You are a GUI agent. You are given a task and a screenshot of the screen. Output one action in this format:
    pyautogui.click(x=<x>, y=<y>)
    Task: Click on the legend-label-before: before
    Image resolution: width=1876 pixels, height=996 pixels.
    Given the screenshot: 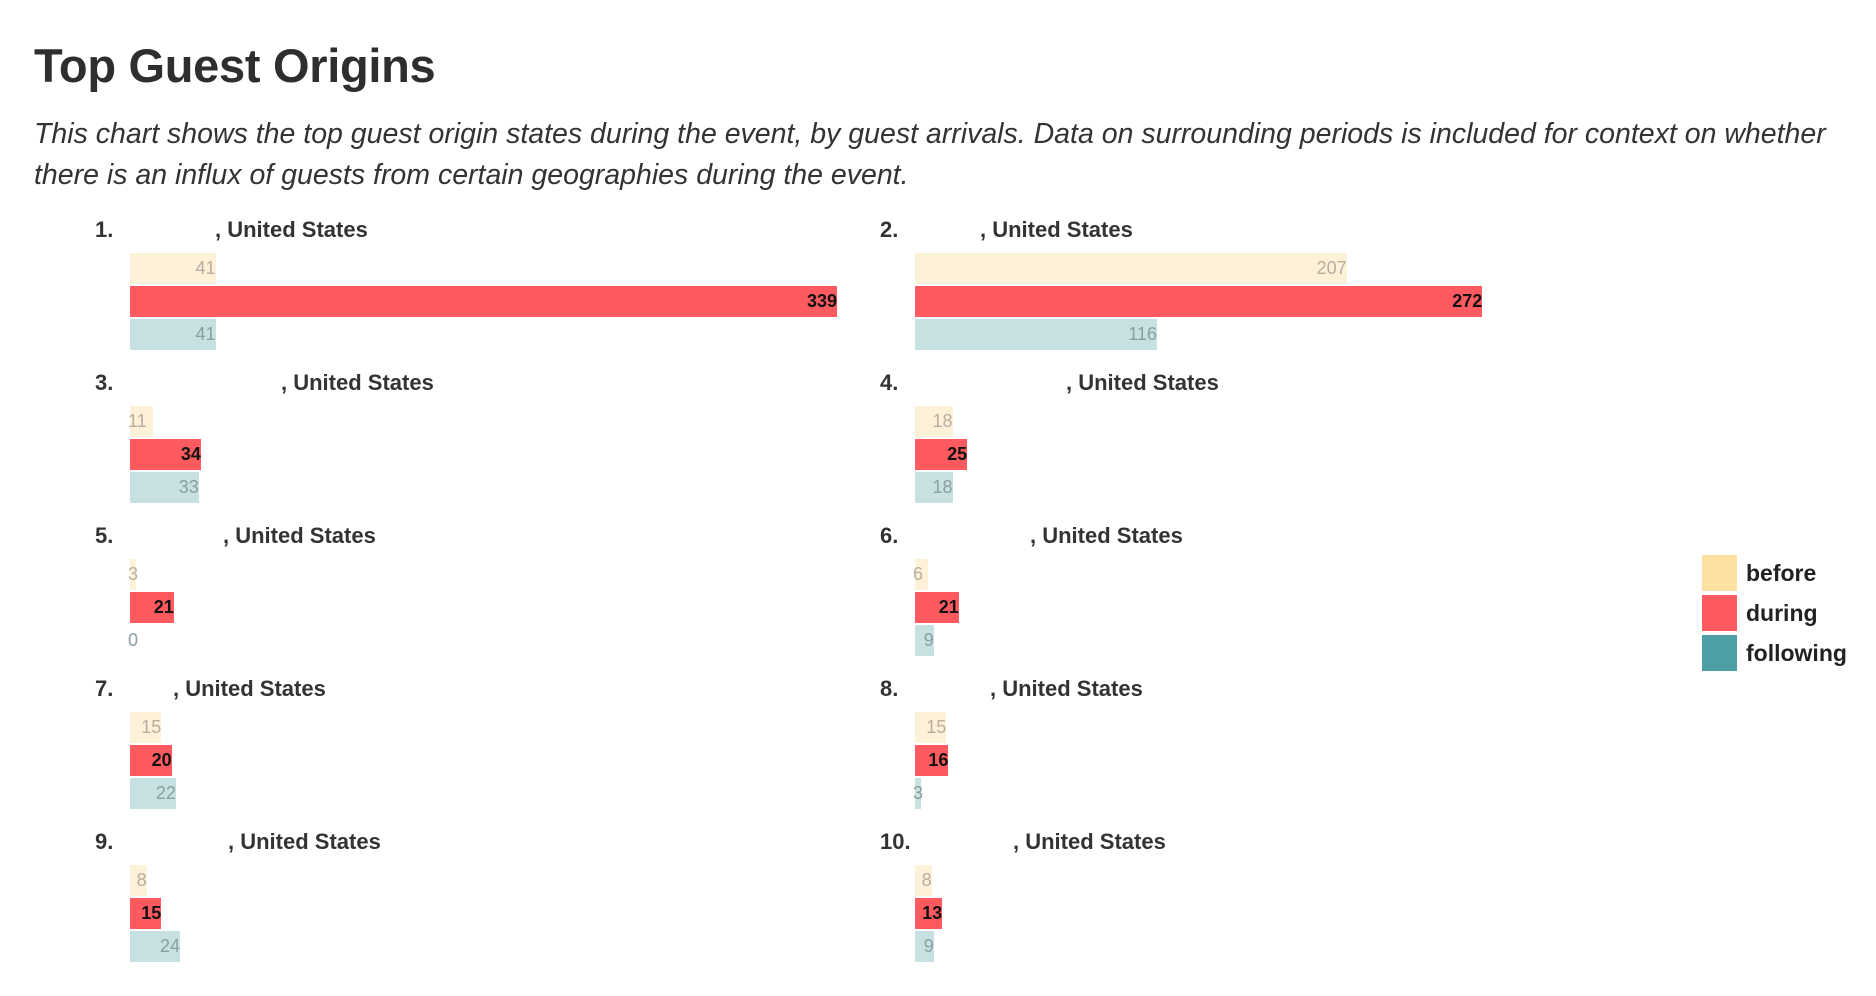 What is the action you would take?
    pyautogui.click(x=1781, y=573)
    